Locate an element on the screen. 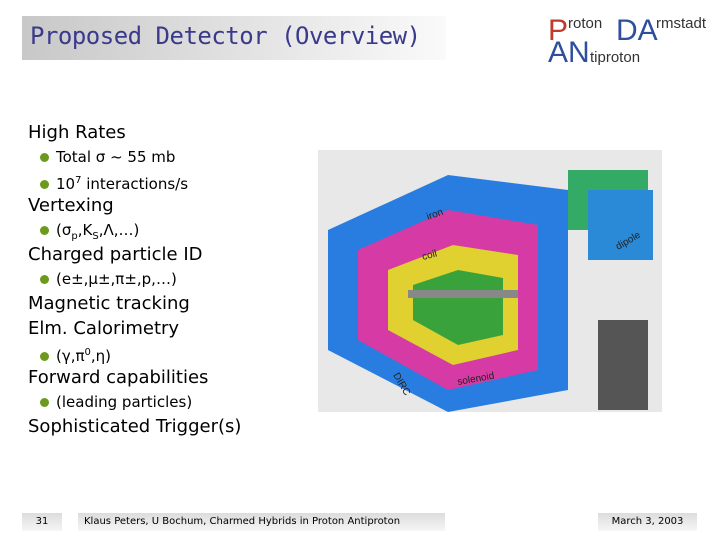 The height and width of the screenshot is (540, 720). logo-text: P is located at coordinates (558, 30).